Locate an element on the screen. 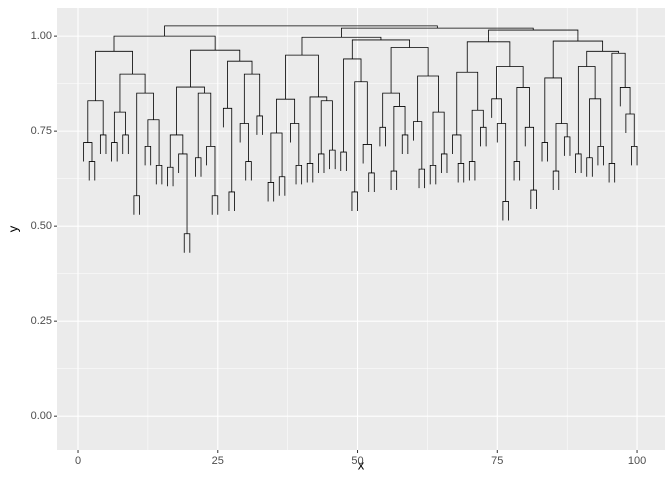 This screenshot has width=672, height=485. y-axis-title: y is located at coordinates (12, 228).